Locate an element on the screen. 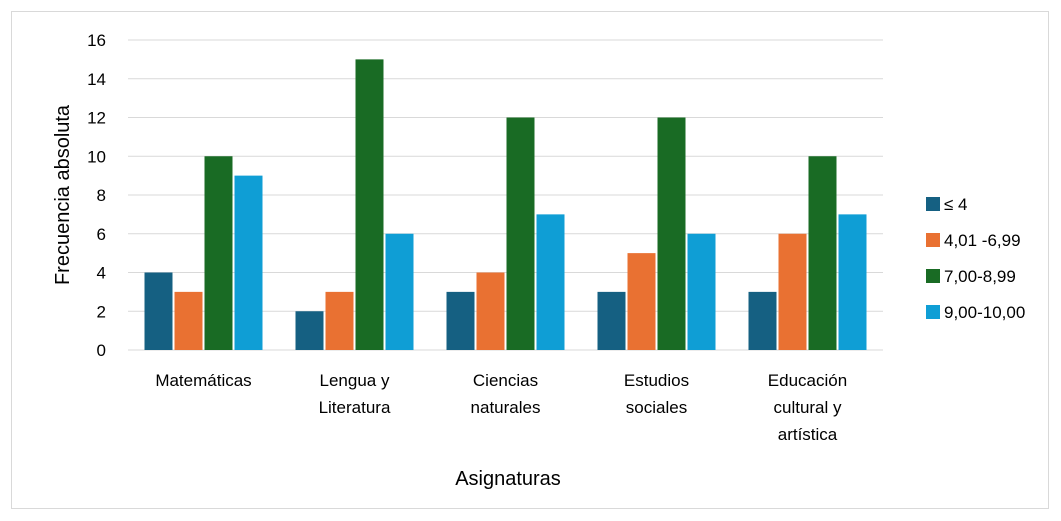 The width and height of the screenshot is (1061, 521). y-tick-label: 2 is located at coordinates (101, 311).